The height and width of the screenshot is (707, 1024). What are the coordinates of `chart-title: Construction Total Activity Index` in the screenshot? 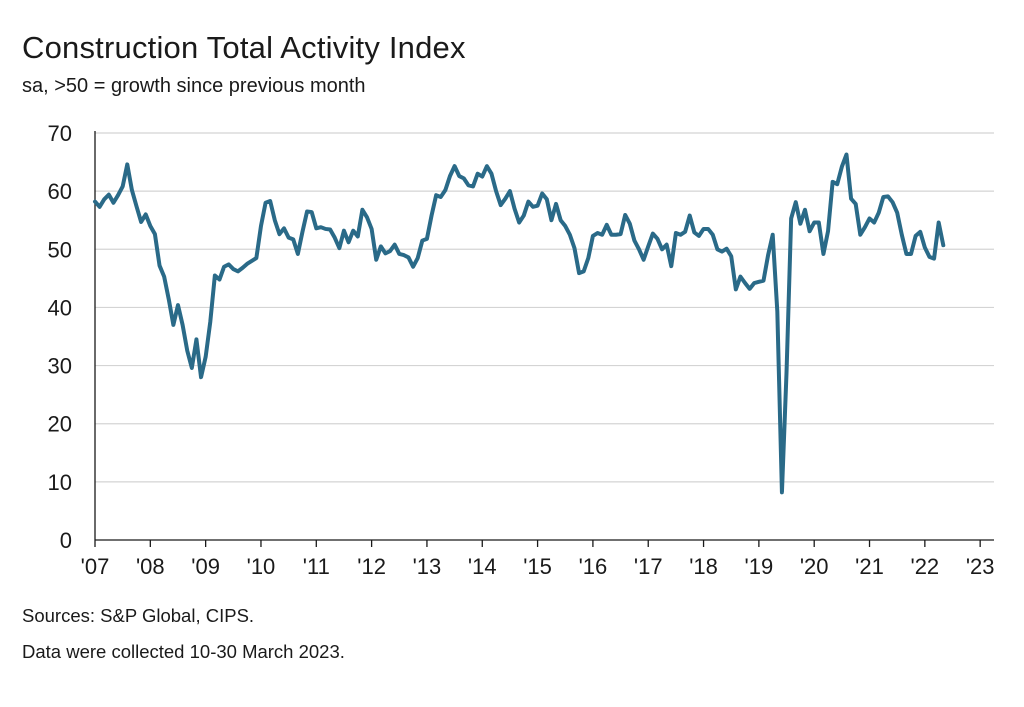 It's located at (244, 47).